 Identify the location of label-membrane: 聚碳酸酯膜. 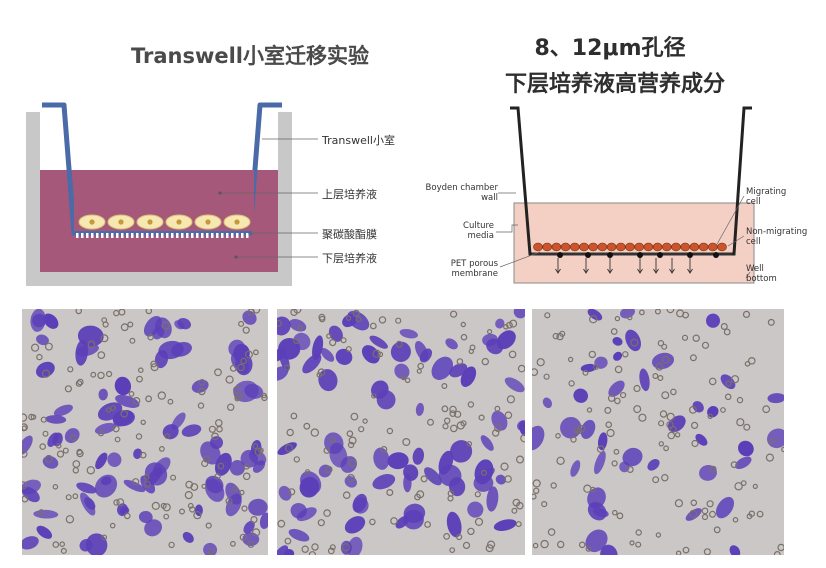
(349, 234).